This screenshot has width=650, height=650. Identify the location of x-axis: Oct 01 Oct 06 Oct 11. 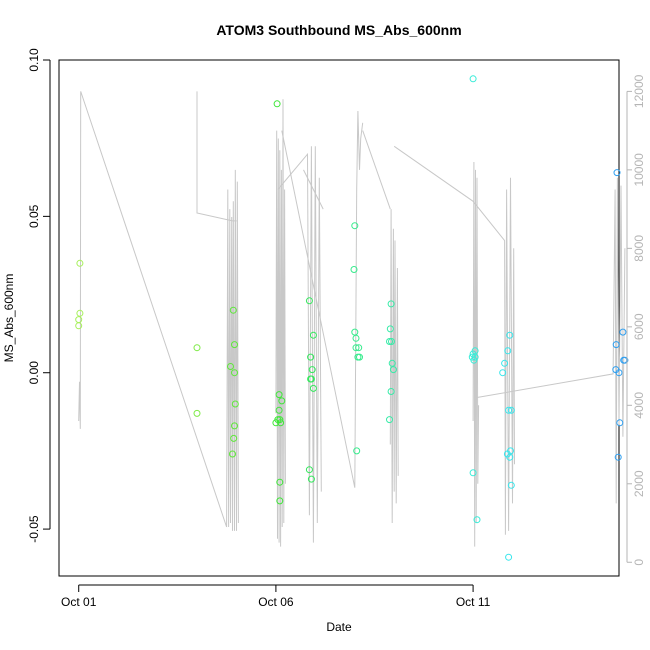
(276, 596).